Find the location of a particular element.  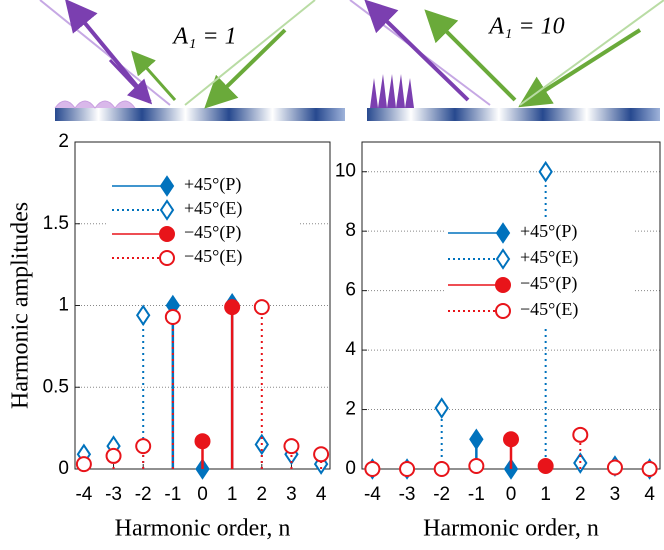

y-tick-label: 6 is located at coordinates (350, 290).